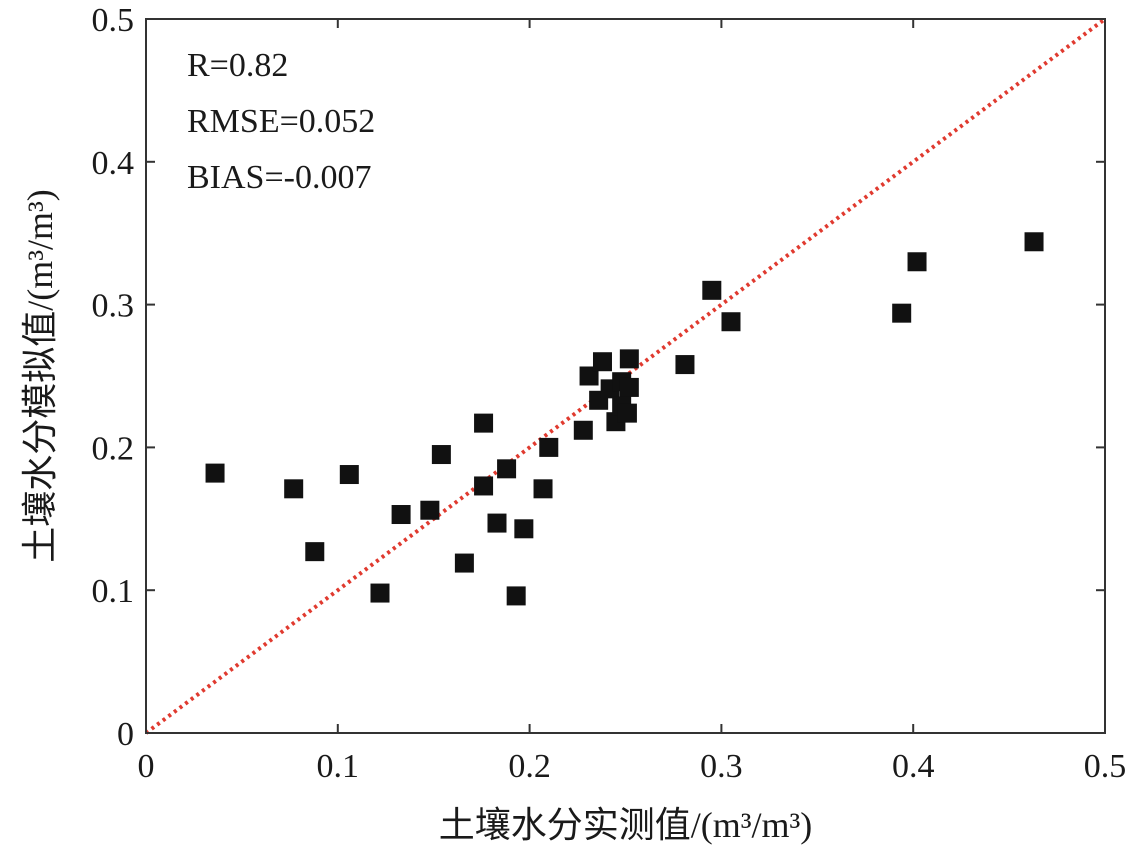 Image resolution: width=1144 pixels, height=852 pixels. What do you see at coordinates (113, 448) in the screenshot?
I see `y-tick-label: 0.2` at bounding box center [113, 448].